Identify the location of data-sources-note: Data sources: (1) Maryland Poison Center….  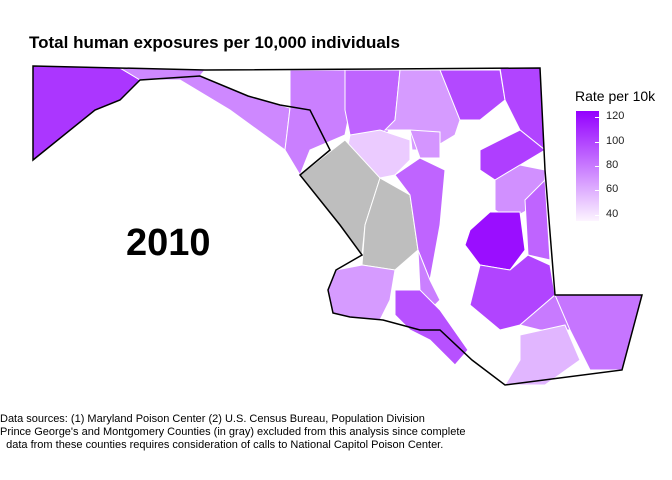
(233, 432).